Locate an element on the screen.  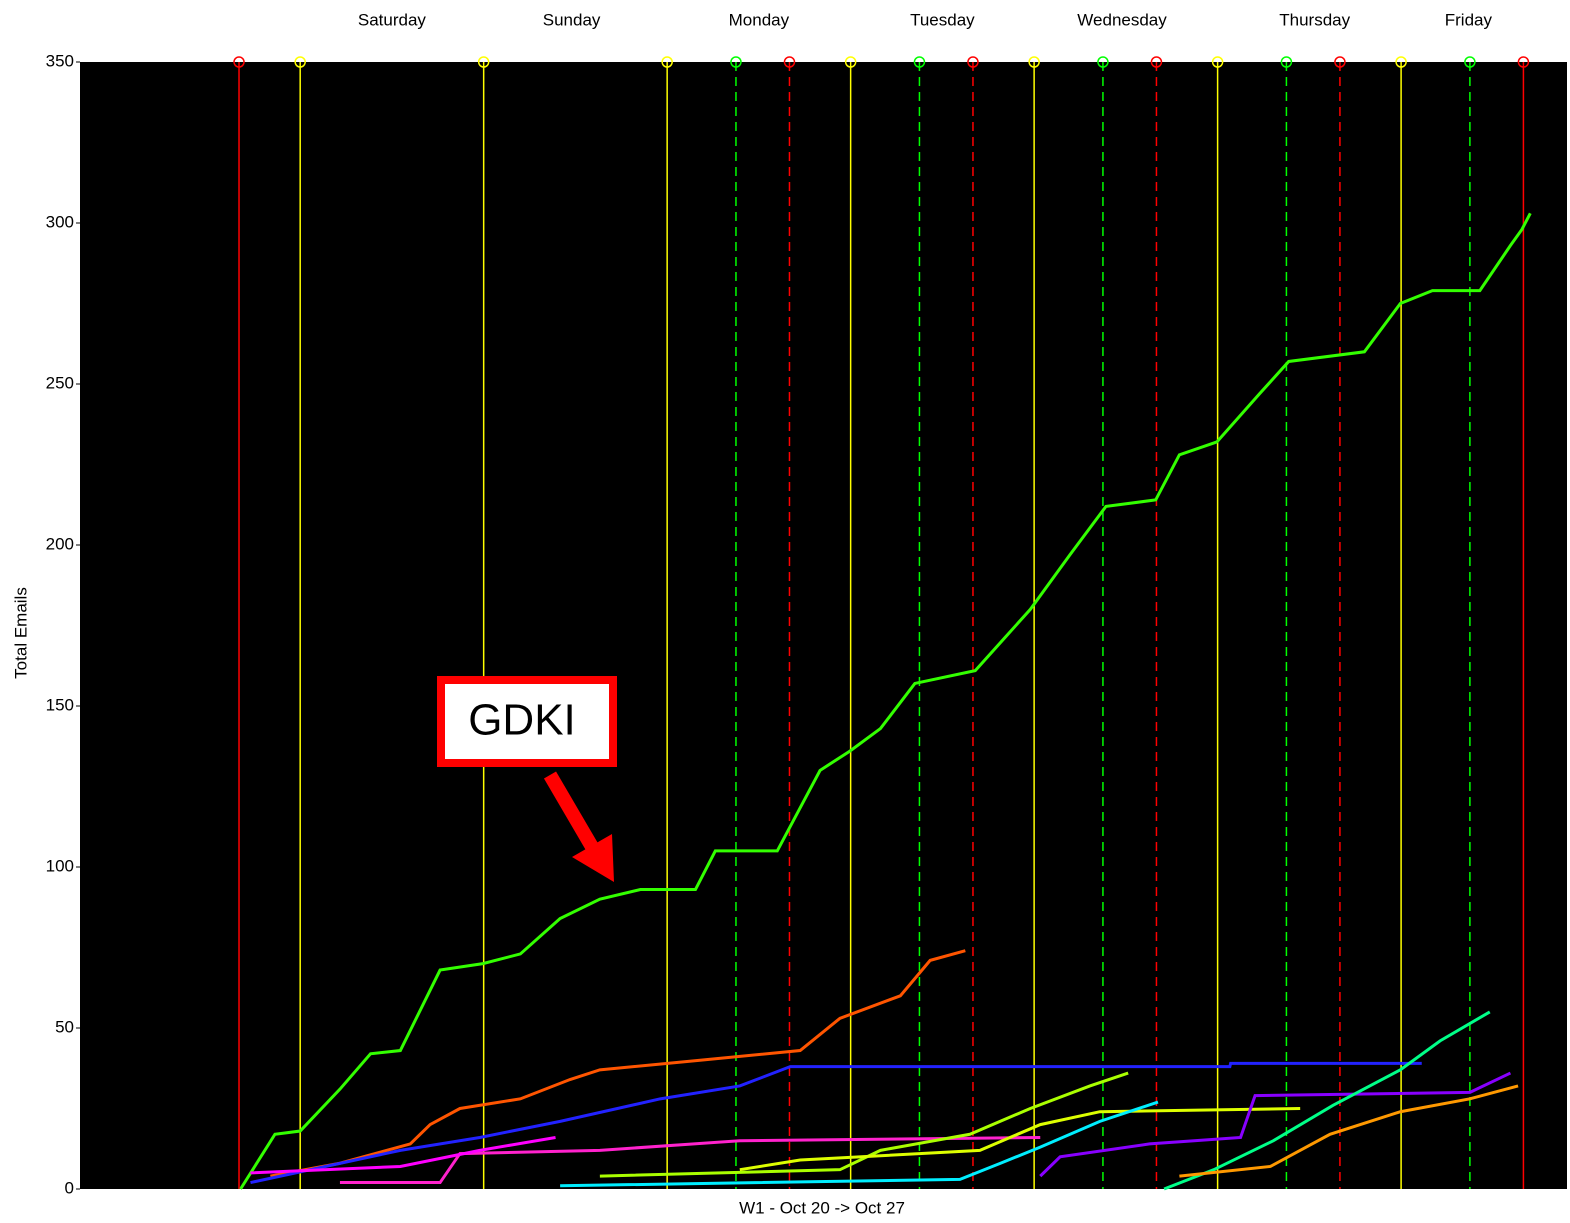
annotation-box is located at coordinates (527, 721).